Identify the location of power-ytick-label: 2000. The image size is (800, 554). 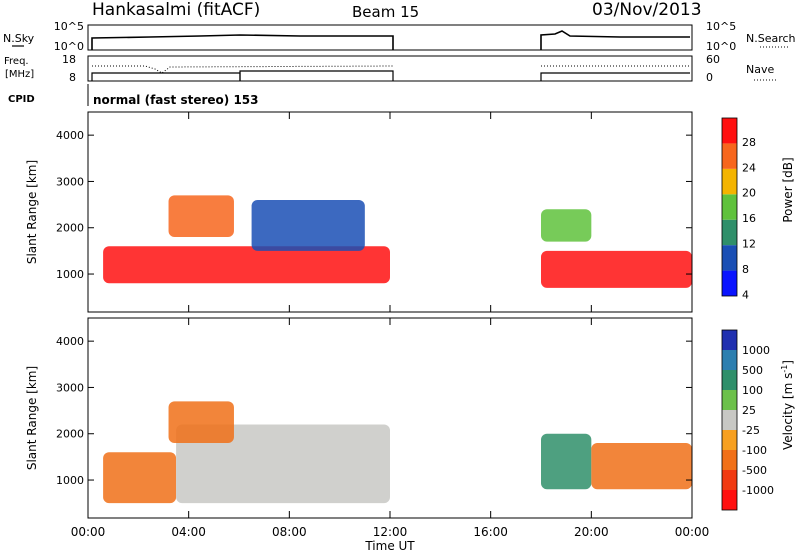
(70, 228).